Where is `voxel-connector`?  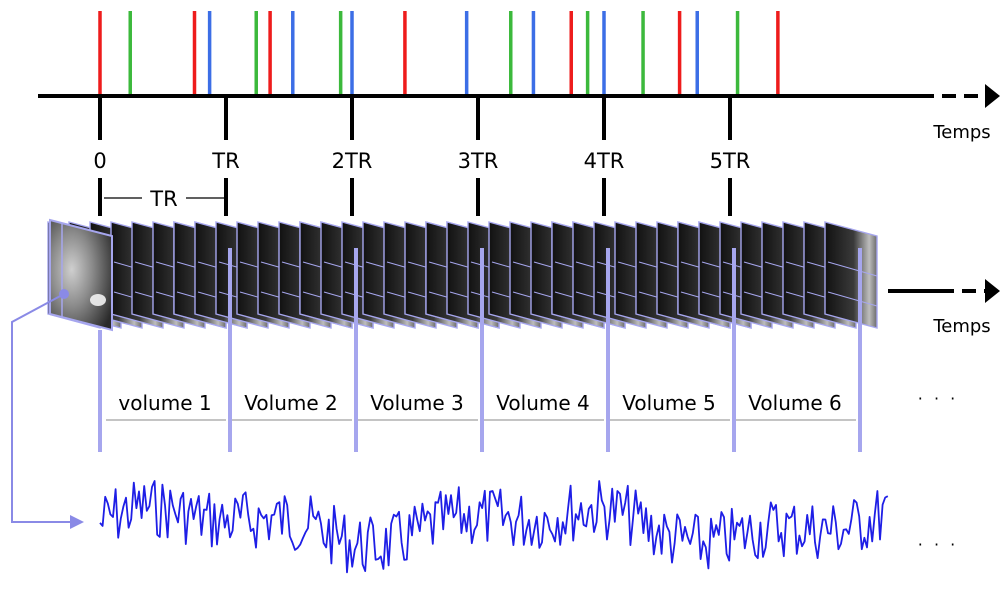 voxel-connector is located at coordinates (47, 409).